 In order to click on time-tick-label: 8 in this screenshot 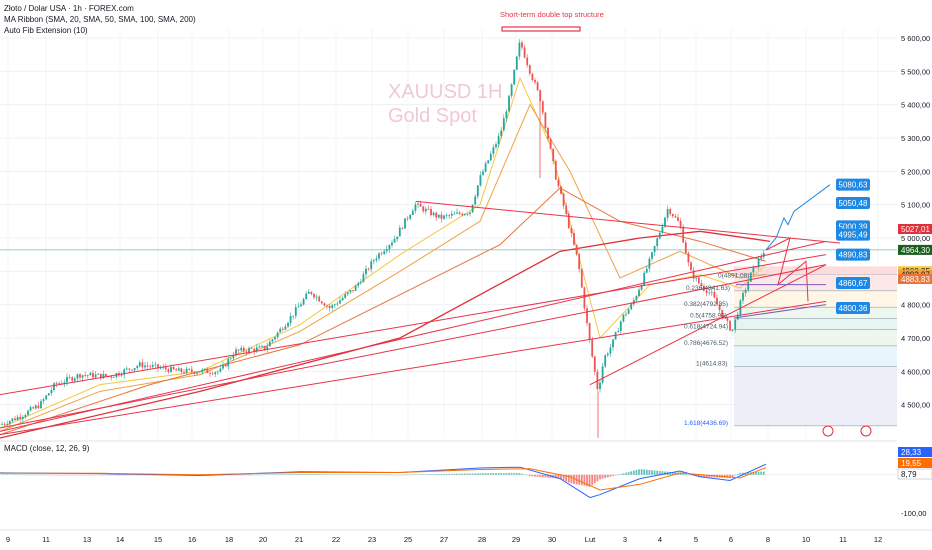, I will do `click(768, 539)`.